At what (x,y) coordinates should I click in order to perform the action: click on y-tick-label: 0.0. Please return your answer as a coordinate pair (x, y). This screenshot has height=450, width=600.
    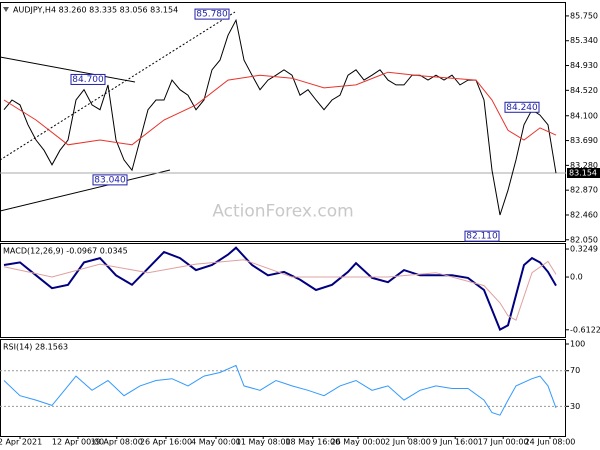
    Looking at the image, I should click on (576, 277).